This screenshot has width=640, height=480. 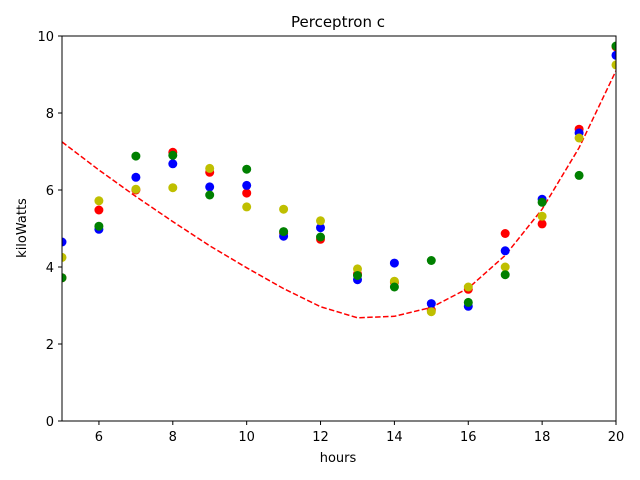 I want to click on x-tick-label: 6, so click(x=99, y=437).